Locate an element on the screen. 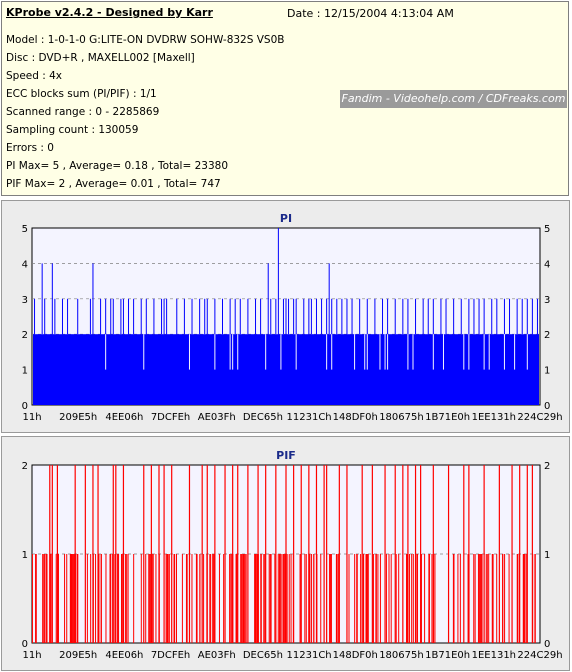  watermark: Fandim - Videohelp.com / CDFreaks.com is located at coordinates (453, 99).